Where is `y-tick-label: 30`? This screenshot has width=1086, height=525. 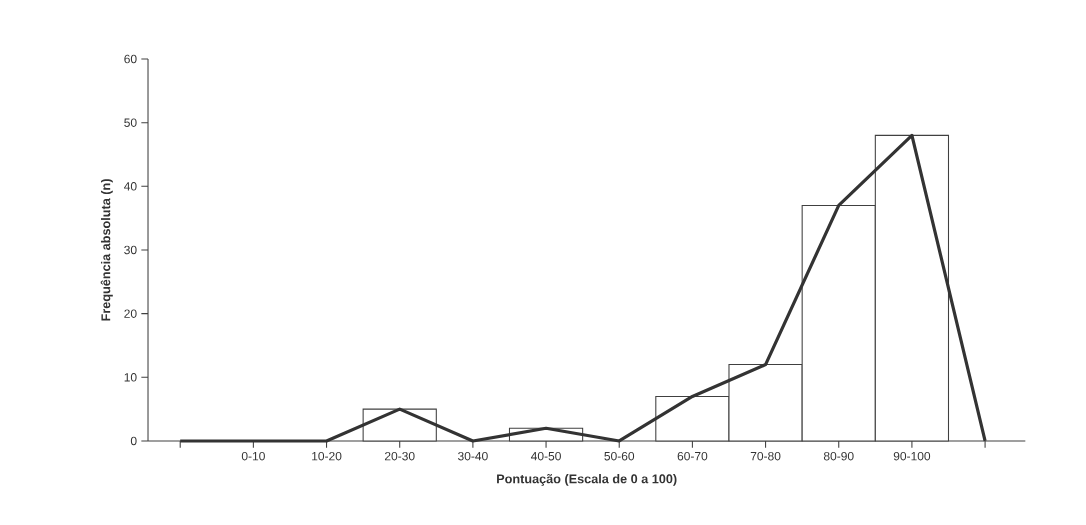
y-tick-label: 30 is located at coordinates (130, 250).